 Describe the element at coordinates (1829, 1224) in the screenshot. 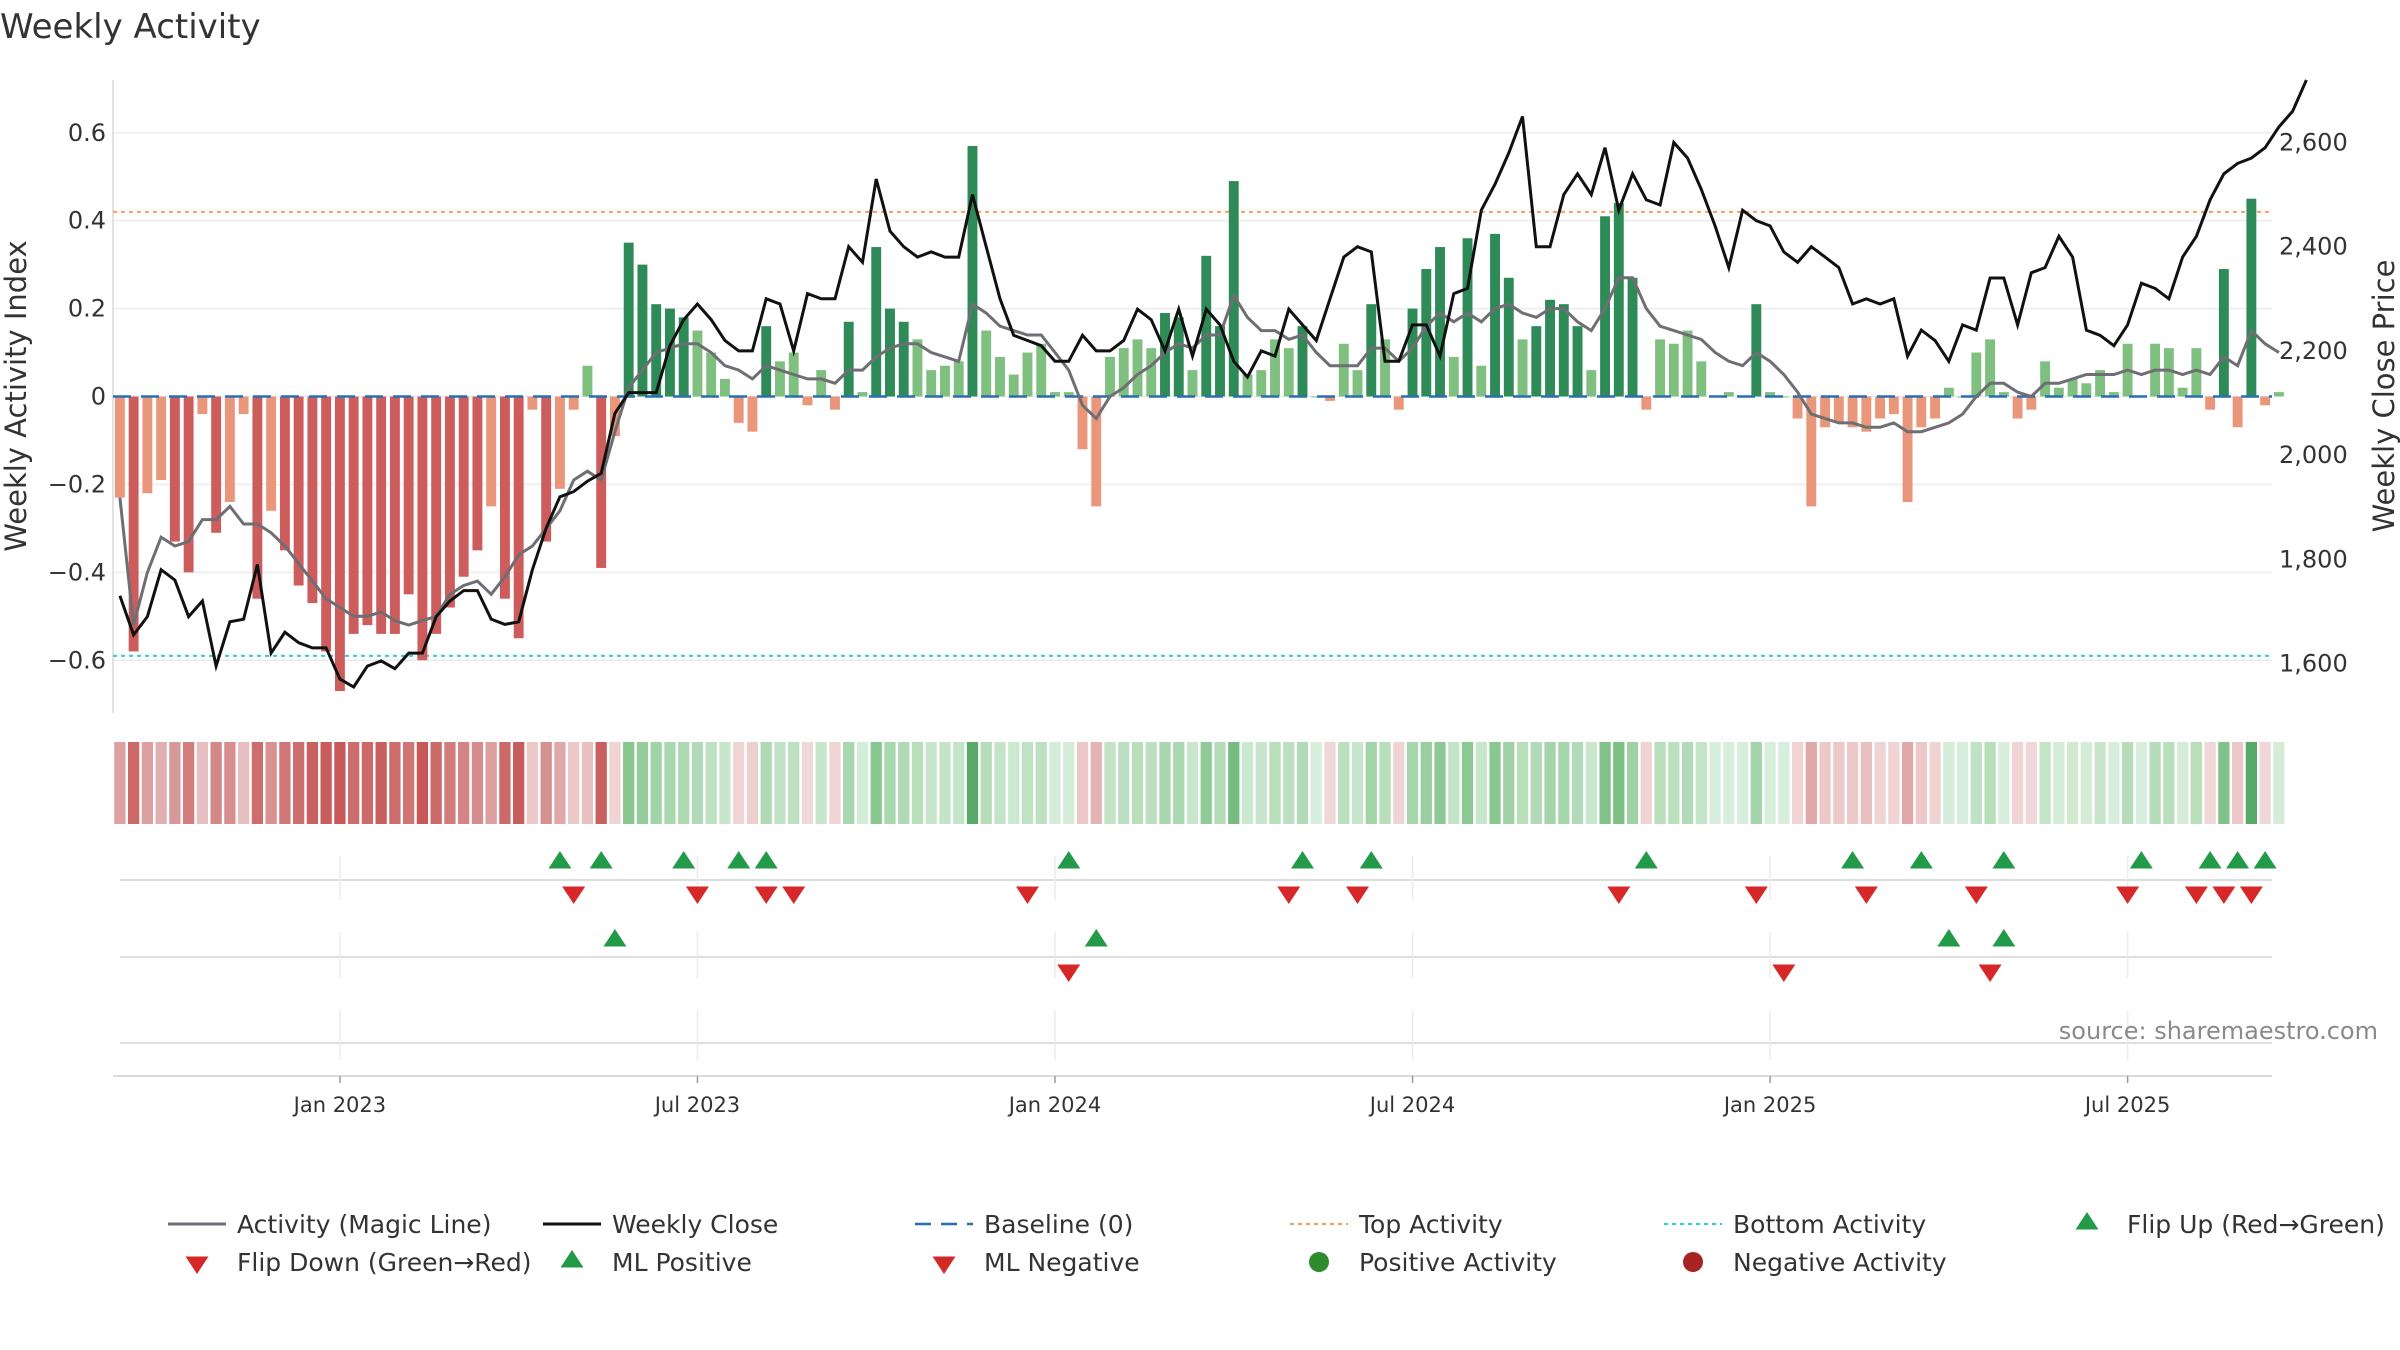

I see `legend-label-4: Bottom Activity` at that location.